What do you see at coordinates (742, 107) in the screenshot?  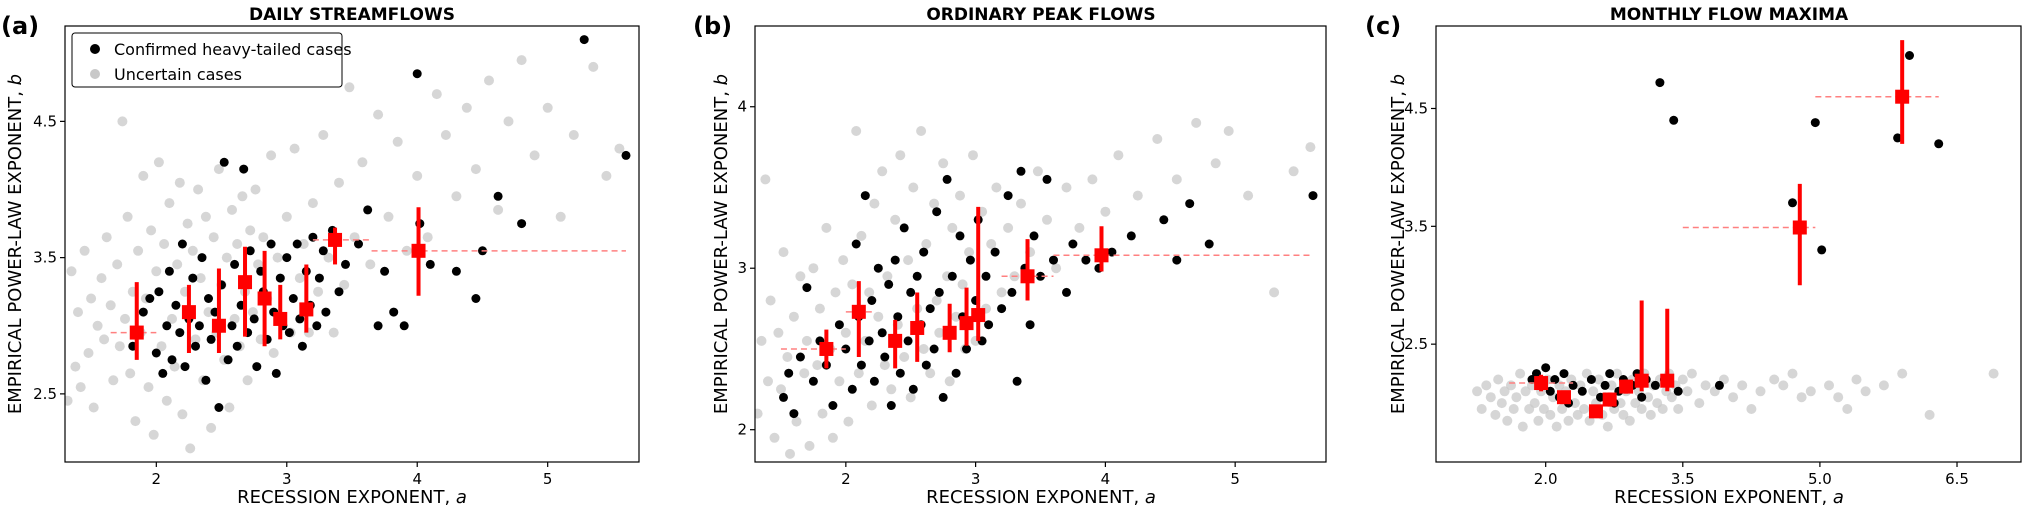 I see `y-tick-label: 4` at bounding box center [742, 107].